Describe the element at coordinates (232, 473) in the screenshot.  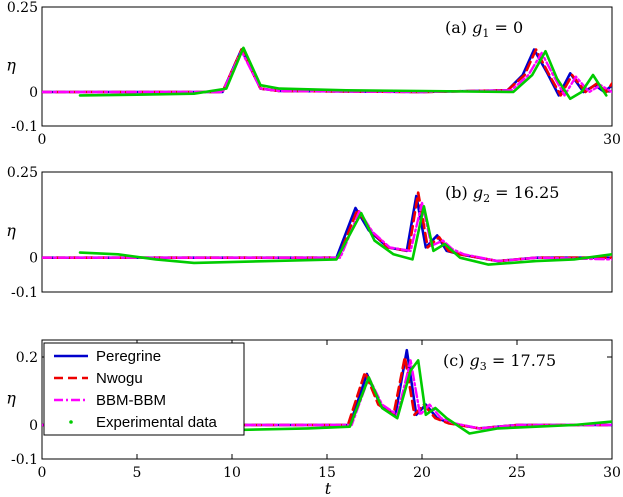
I see `x-tick-label: 10` at that location.